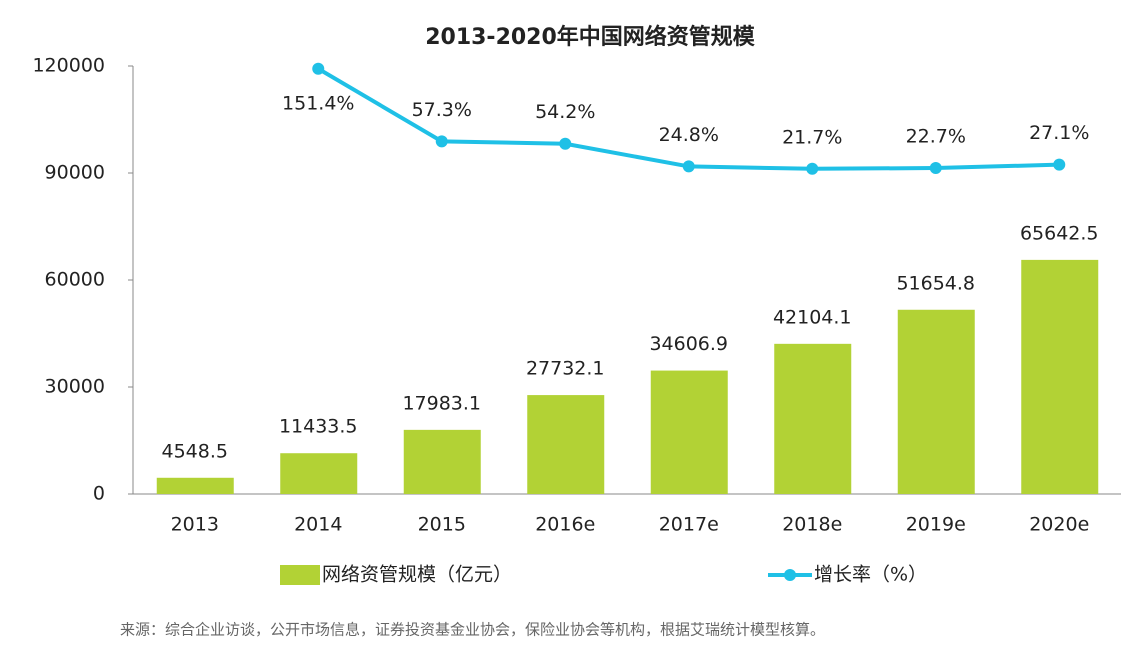 The width and height of the screenshot is (1138, 646). What do you see at coordinates (935, 283) in the screenshot?
I see `bar-value-label: 51654.8` at bounding box center [935, 283].